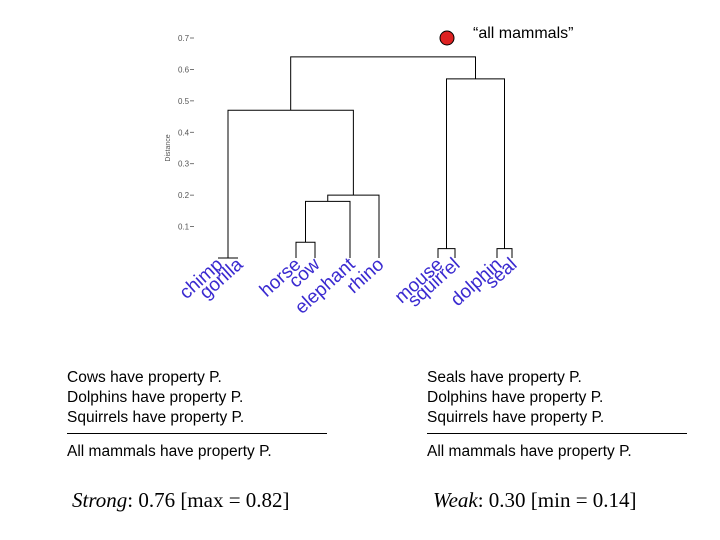 Image resolution: width=720 pixels, height=540 pixels. Describe the element at coordinates (168, 147) in the screenshot. I see `y-axis-label: Distance` at that location.